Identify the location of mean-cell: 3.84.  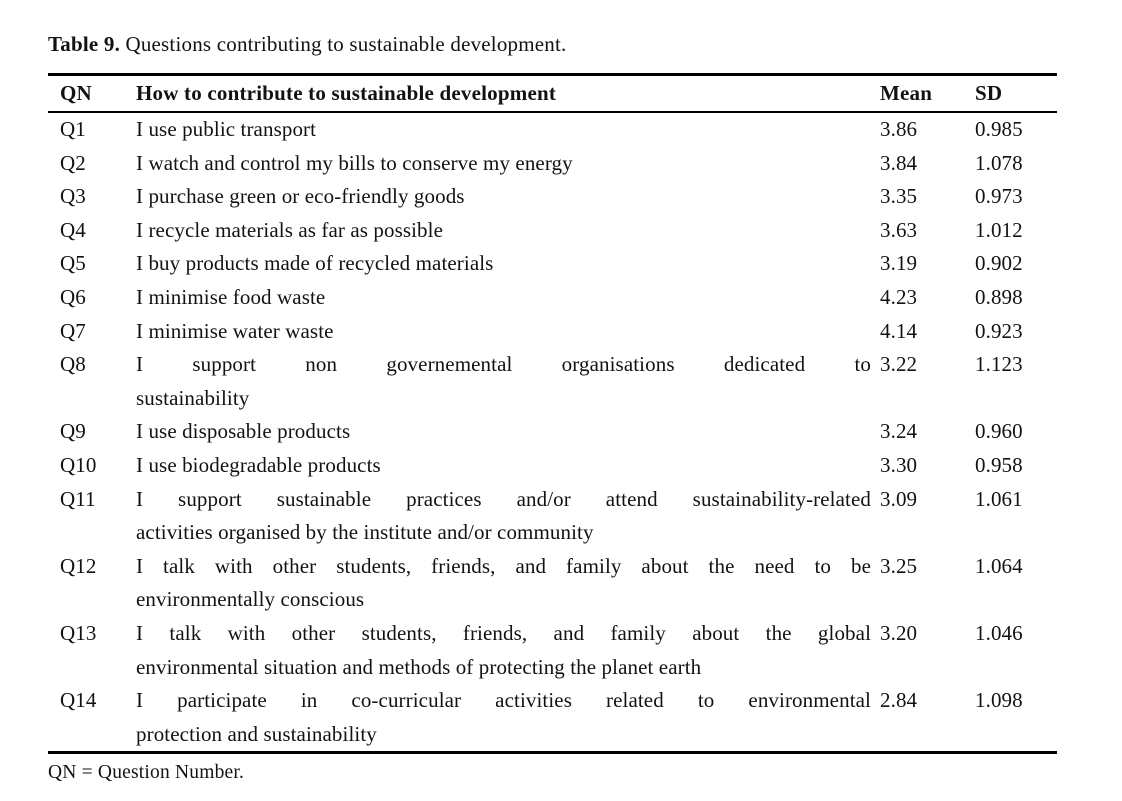
(899, 162).